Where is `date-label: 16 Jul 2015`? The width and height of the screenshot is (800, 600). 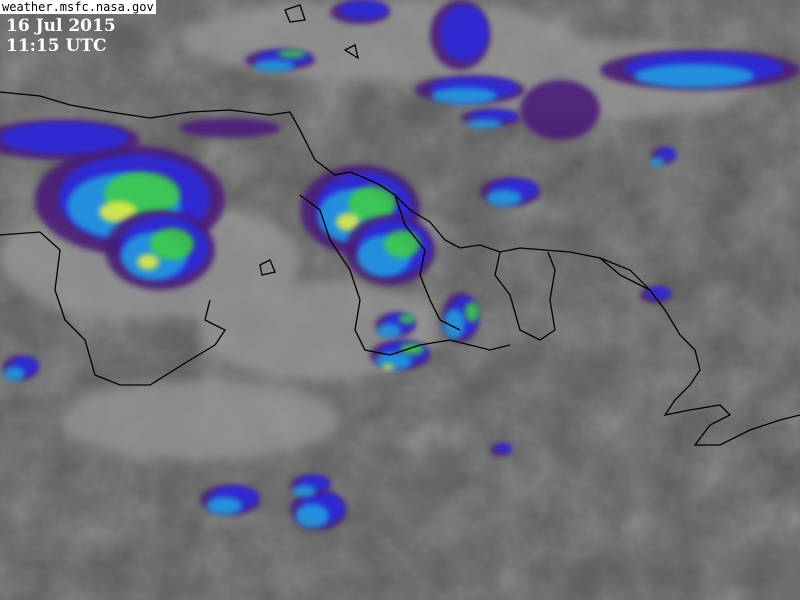
date-label: 16 Jul 2015 is located at coordinates (61, 26).